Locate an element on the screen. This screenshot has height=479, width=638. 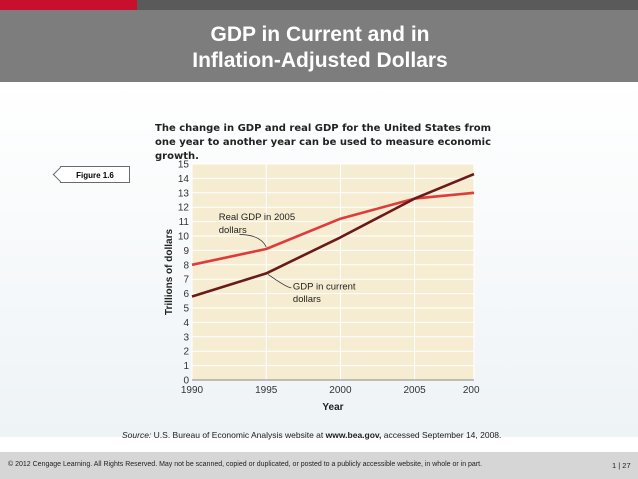
x-axis-title: Year is located at coordinates (332, 407).